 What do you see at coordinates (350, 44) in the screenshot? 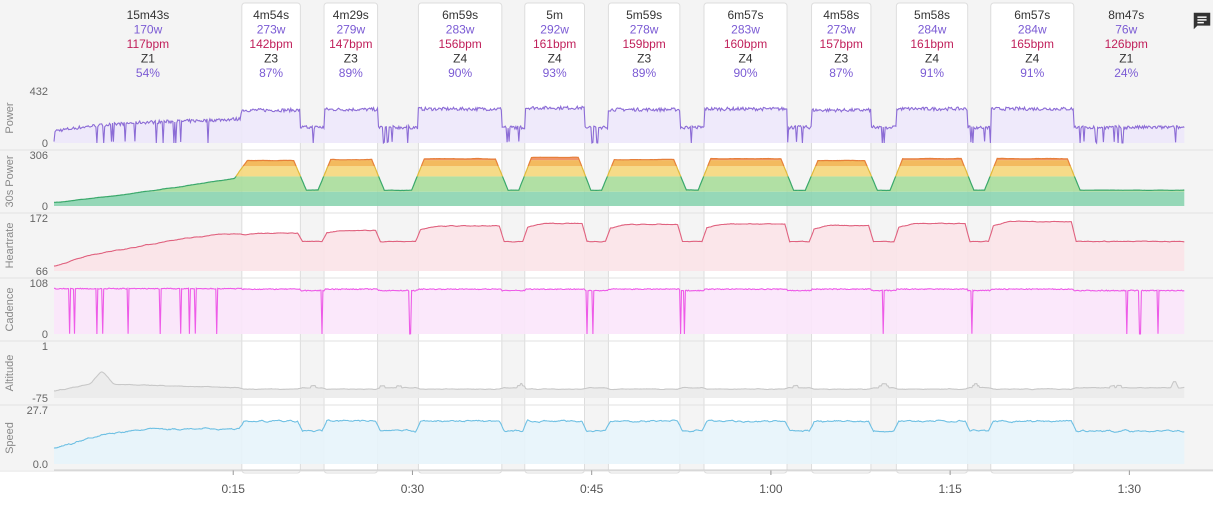
I see `interval-heartrate: 147bpm` at bounding box center [350, 44].